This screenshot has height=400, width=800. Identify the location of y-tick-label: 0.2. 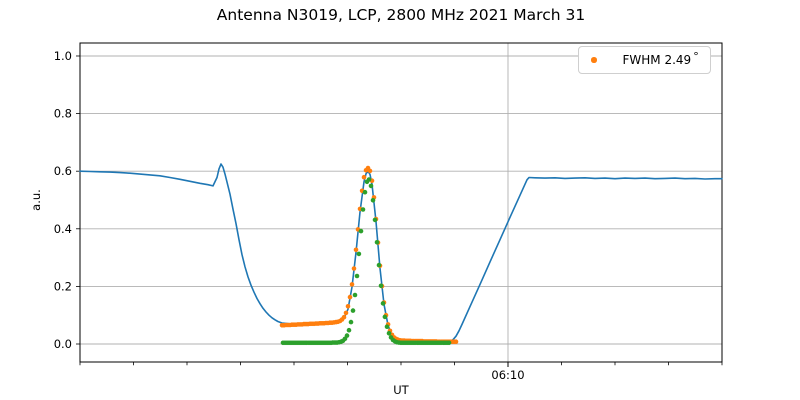
(63, 286).